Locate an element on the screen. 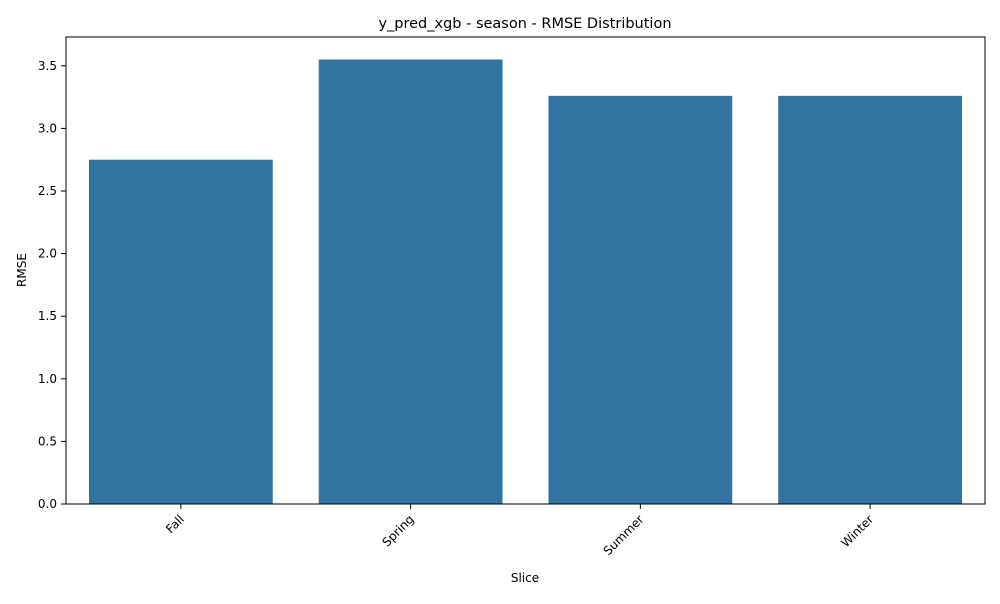 The width and height of the screenshot is (1000, 604). x-axis-label: Slice is located at coordinates (525, 578).